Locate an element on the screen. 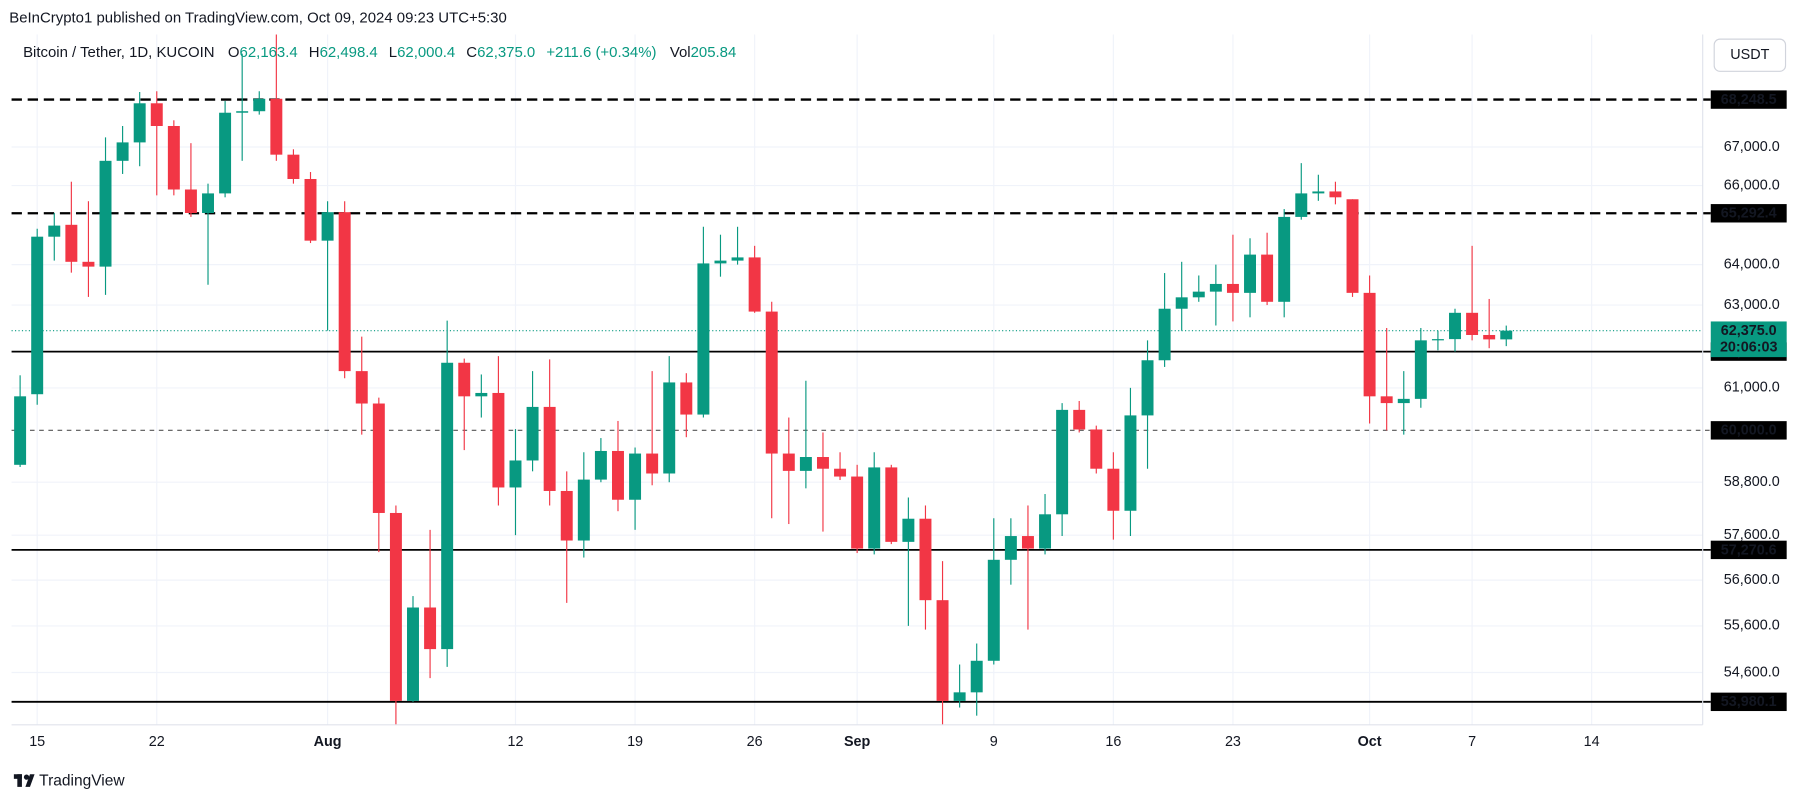 The height and width of the screenshot is (803, 1804). y-tick-label: 57,600.0 is located at coordinates (1752, 535).